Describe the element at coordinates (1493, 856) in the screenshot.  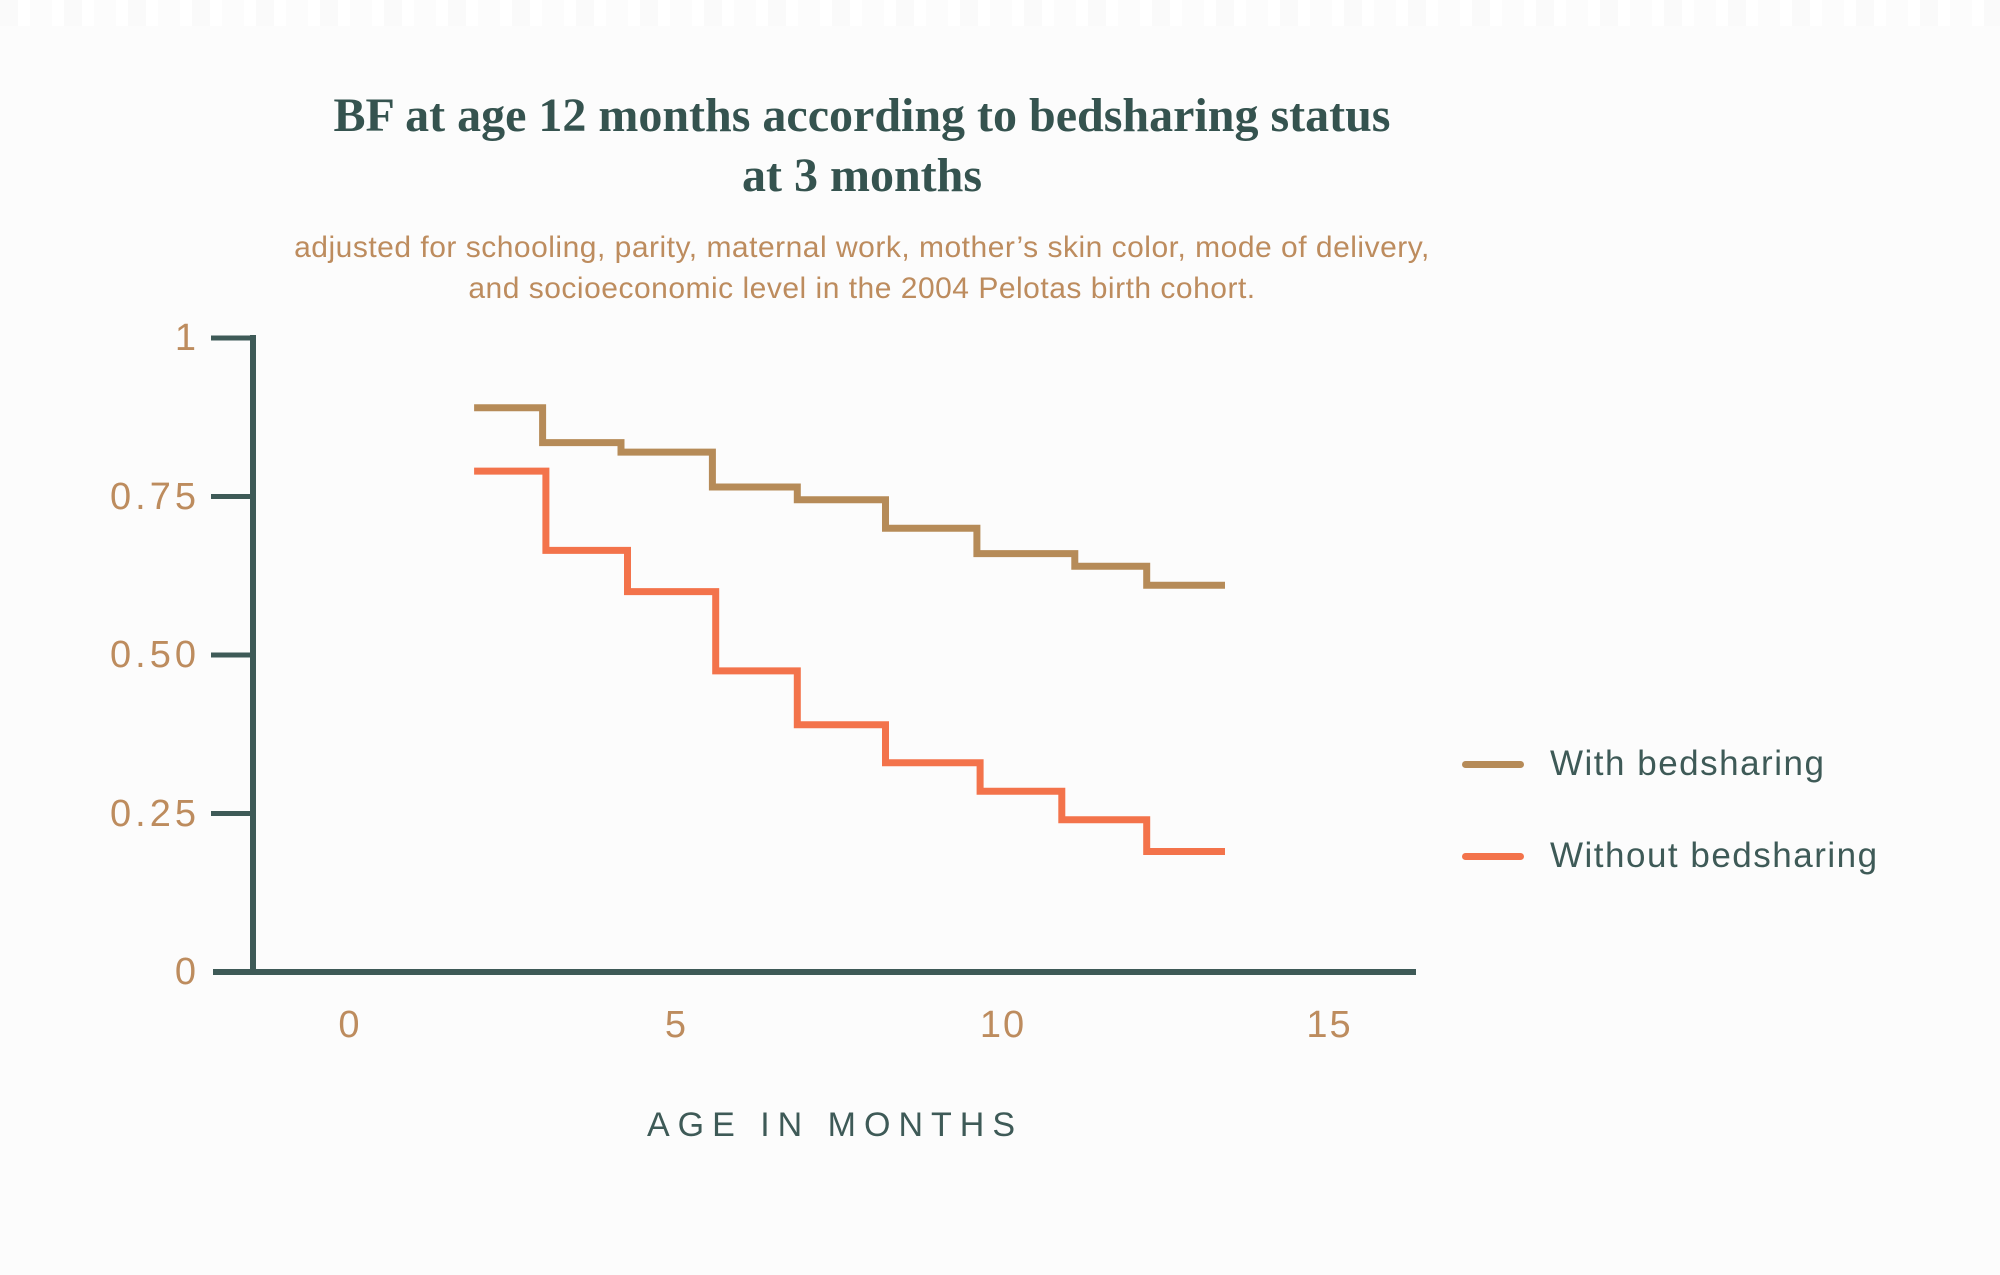
I see `legend-swatch-without-bedsharing-icon` at that location.